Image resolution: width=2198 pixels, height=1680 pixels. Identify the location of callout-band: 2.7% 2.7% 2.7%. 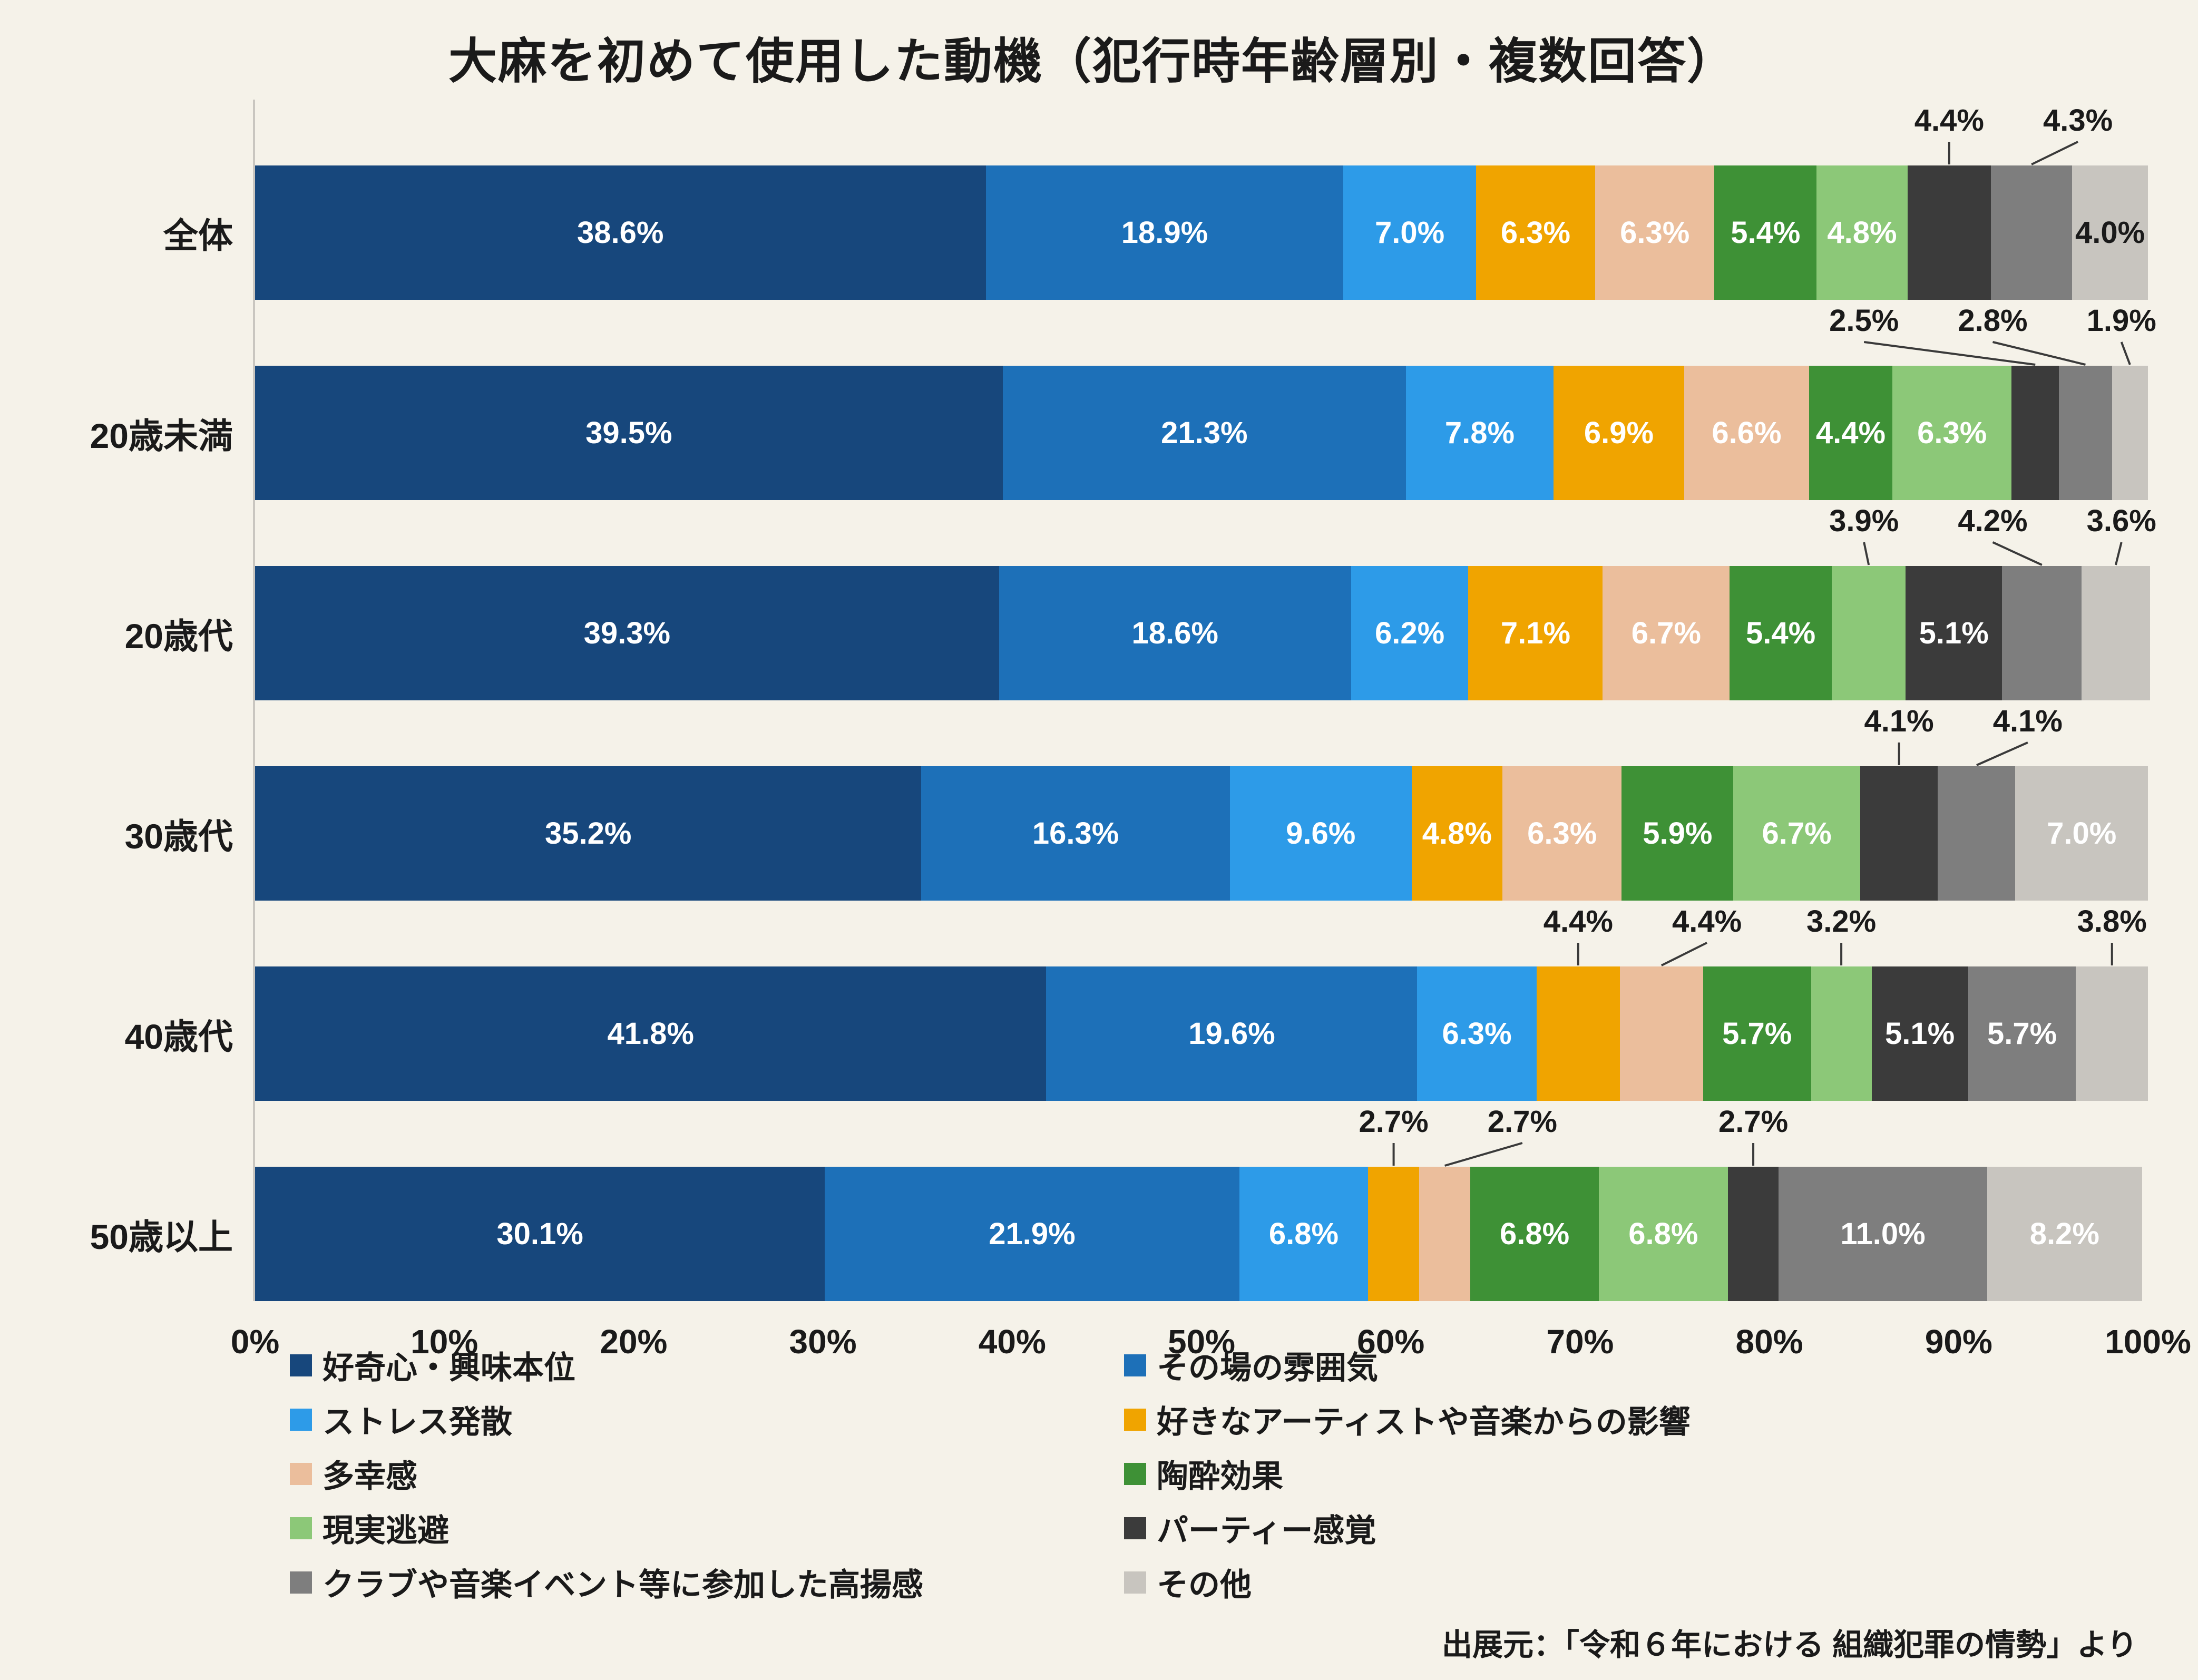
(1202, 1134).